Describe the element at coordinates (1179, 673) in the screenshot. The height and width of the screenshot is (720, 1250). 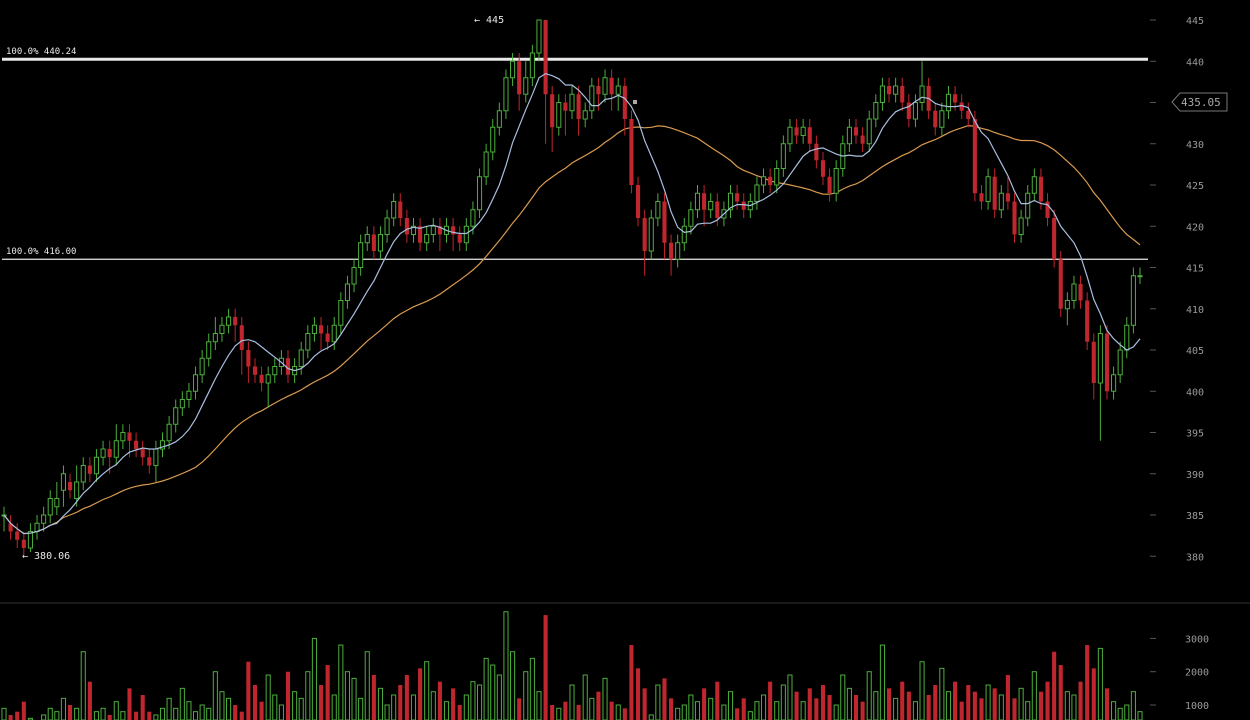
I see `volume-axis: 3000 2000 1000` at that location.